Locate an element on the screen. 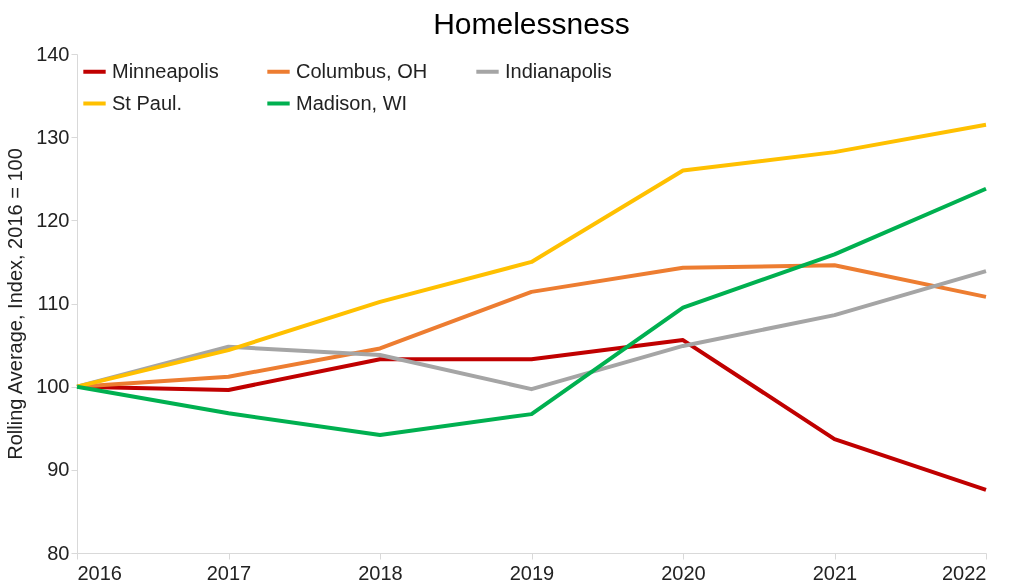  y-tick-label: 80 is located at coordinates (58, 552).